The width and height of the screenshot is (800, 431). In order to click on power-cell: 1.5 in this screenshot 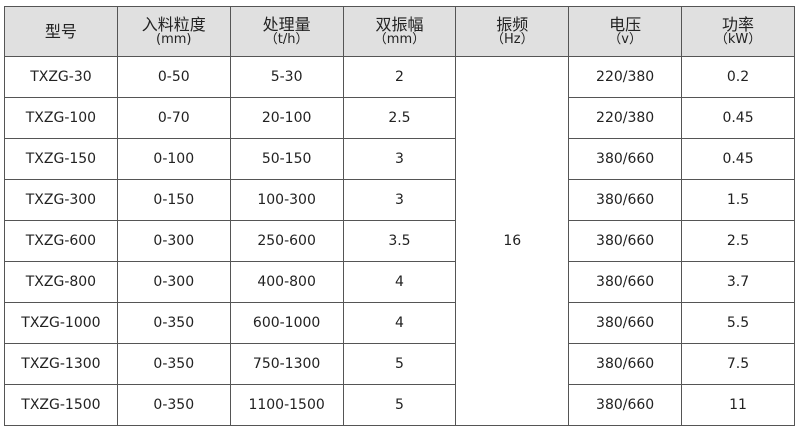, I will do `click(738, 200)`.